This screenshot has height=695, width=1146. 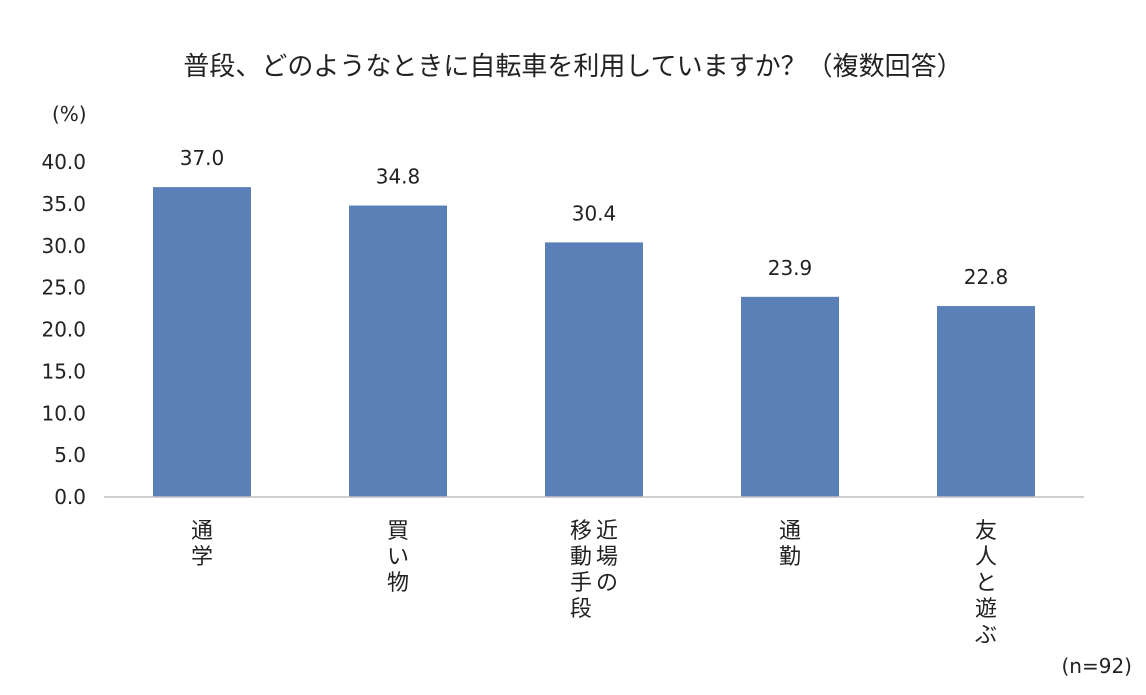 What do you see at coordinates (607, 583) in the screenshot?
I see `category-char: の` at bounding box center [607, 583].